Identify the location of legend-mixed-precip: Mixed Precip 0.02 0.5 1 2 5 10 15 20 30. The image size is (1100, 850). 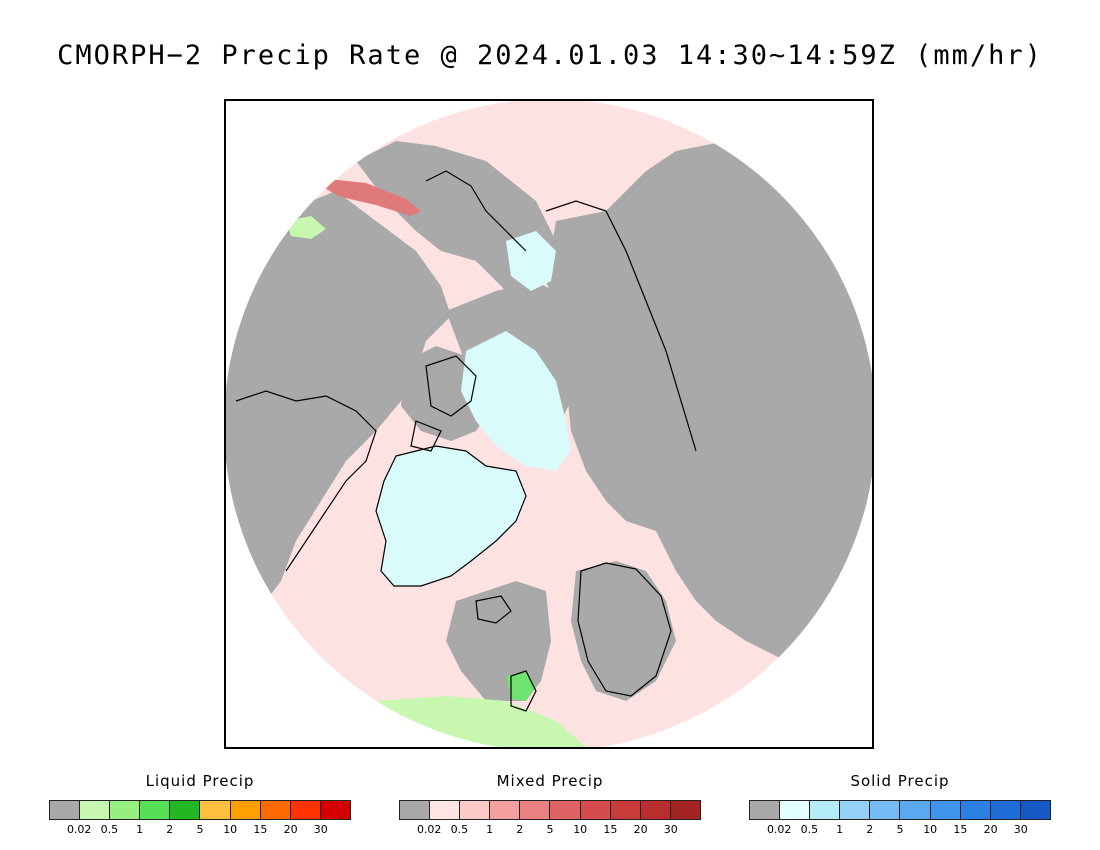
(550, 804).